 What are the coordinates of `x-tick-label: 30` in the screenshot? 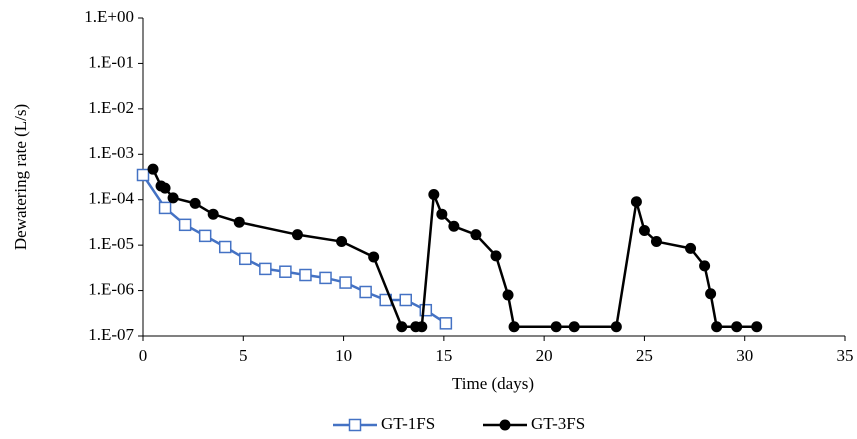 It's located at (744, 355).